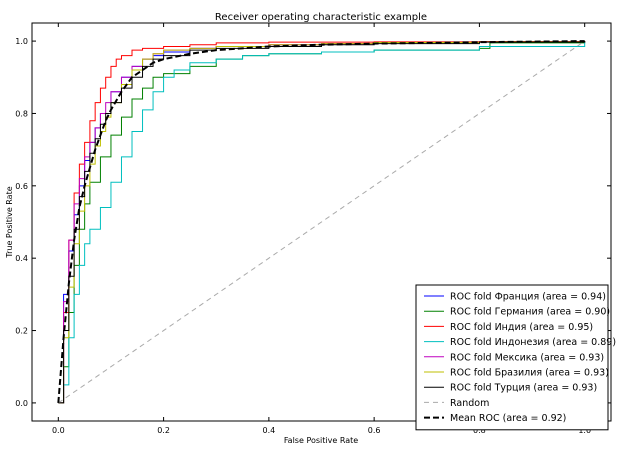  I want to click on y-tick-label: 0.8, so click(21, 113).